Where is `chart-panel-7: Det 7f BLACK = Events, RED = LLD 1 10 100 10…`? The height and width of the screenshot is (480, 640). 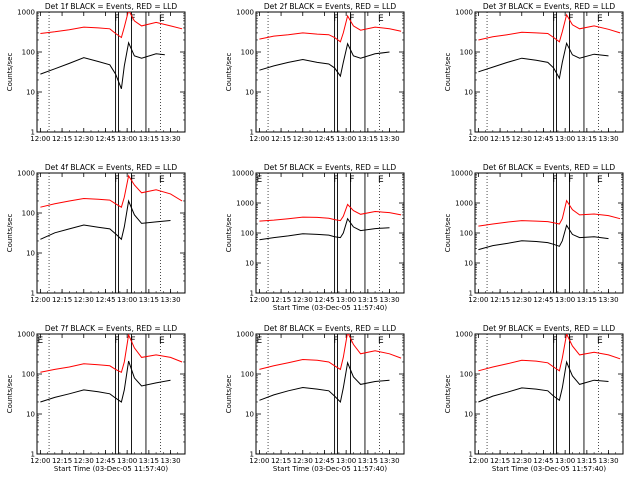
chart-panel-7: Det 7f BLACK = Events, RED = LLD 1 10 100 10… is located at coordinates (96, 398).